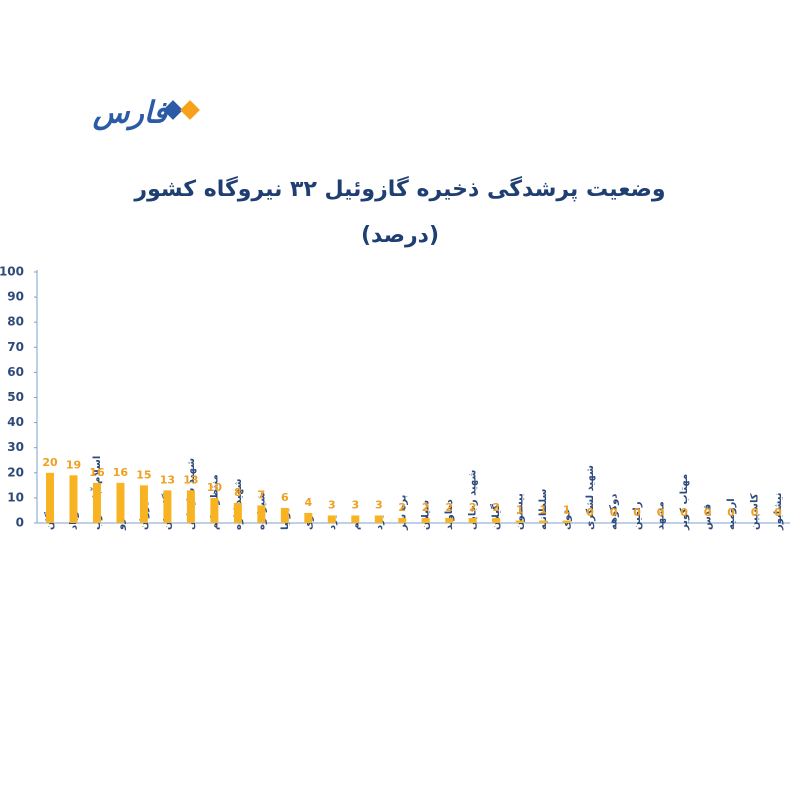  Describe the element at coordinates (262, 494) in the screenshot. I see `value-label: 7` at that location.